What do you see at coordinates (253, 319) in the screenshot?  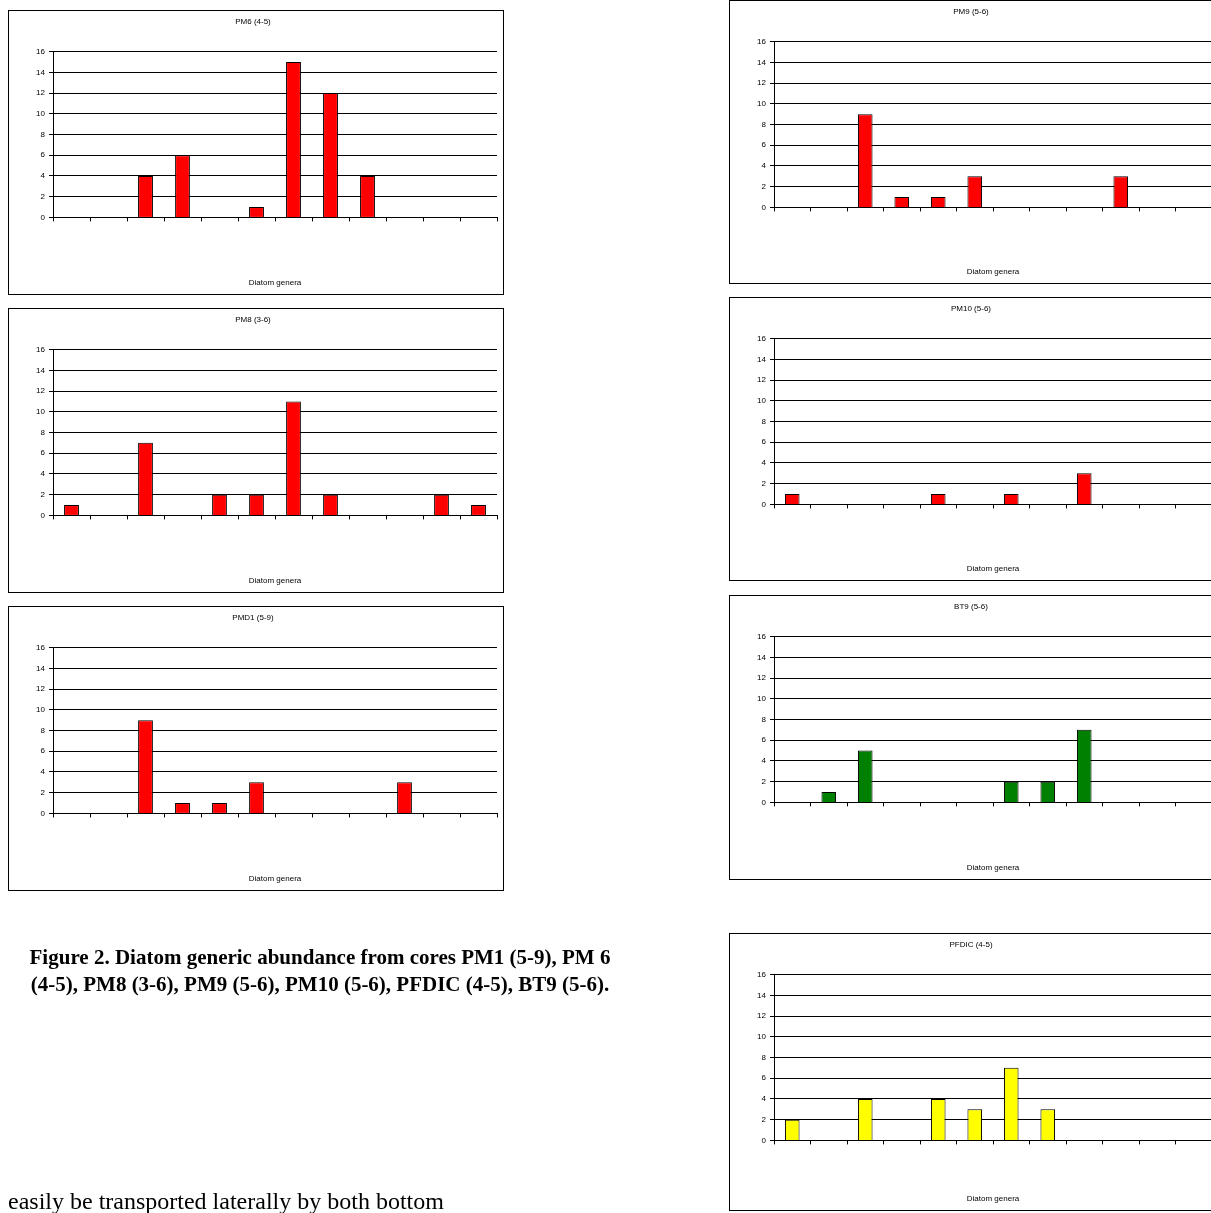 I see `chart-title: PM8 (3-6)` at bounding box center [253, 319].